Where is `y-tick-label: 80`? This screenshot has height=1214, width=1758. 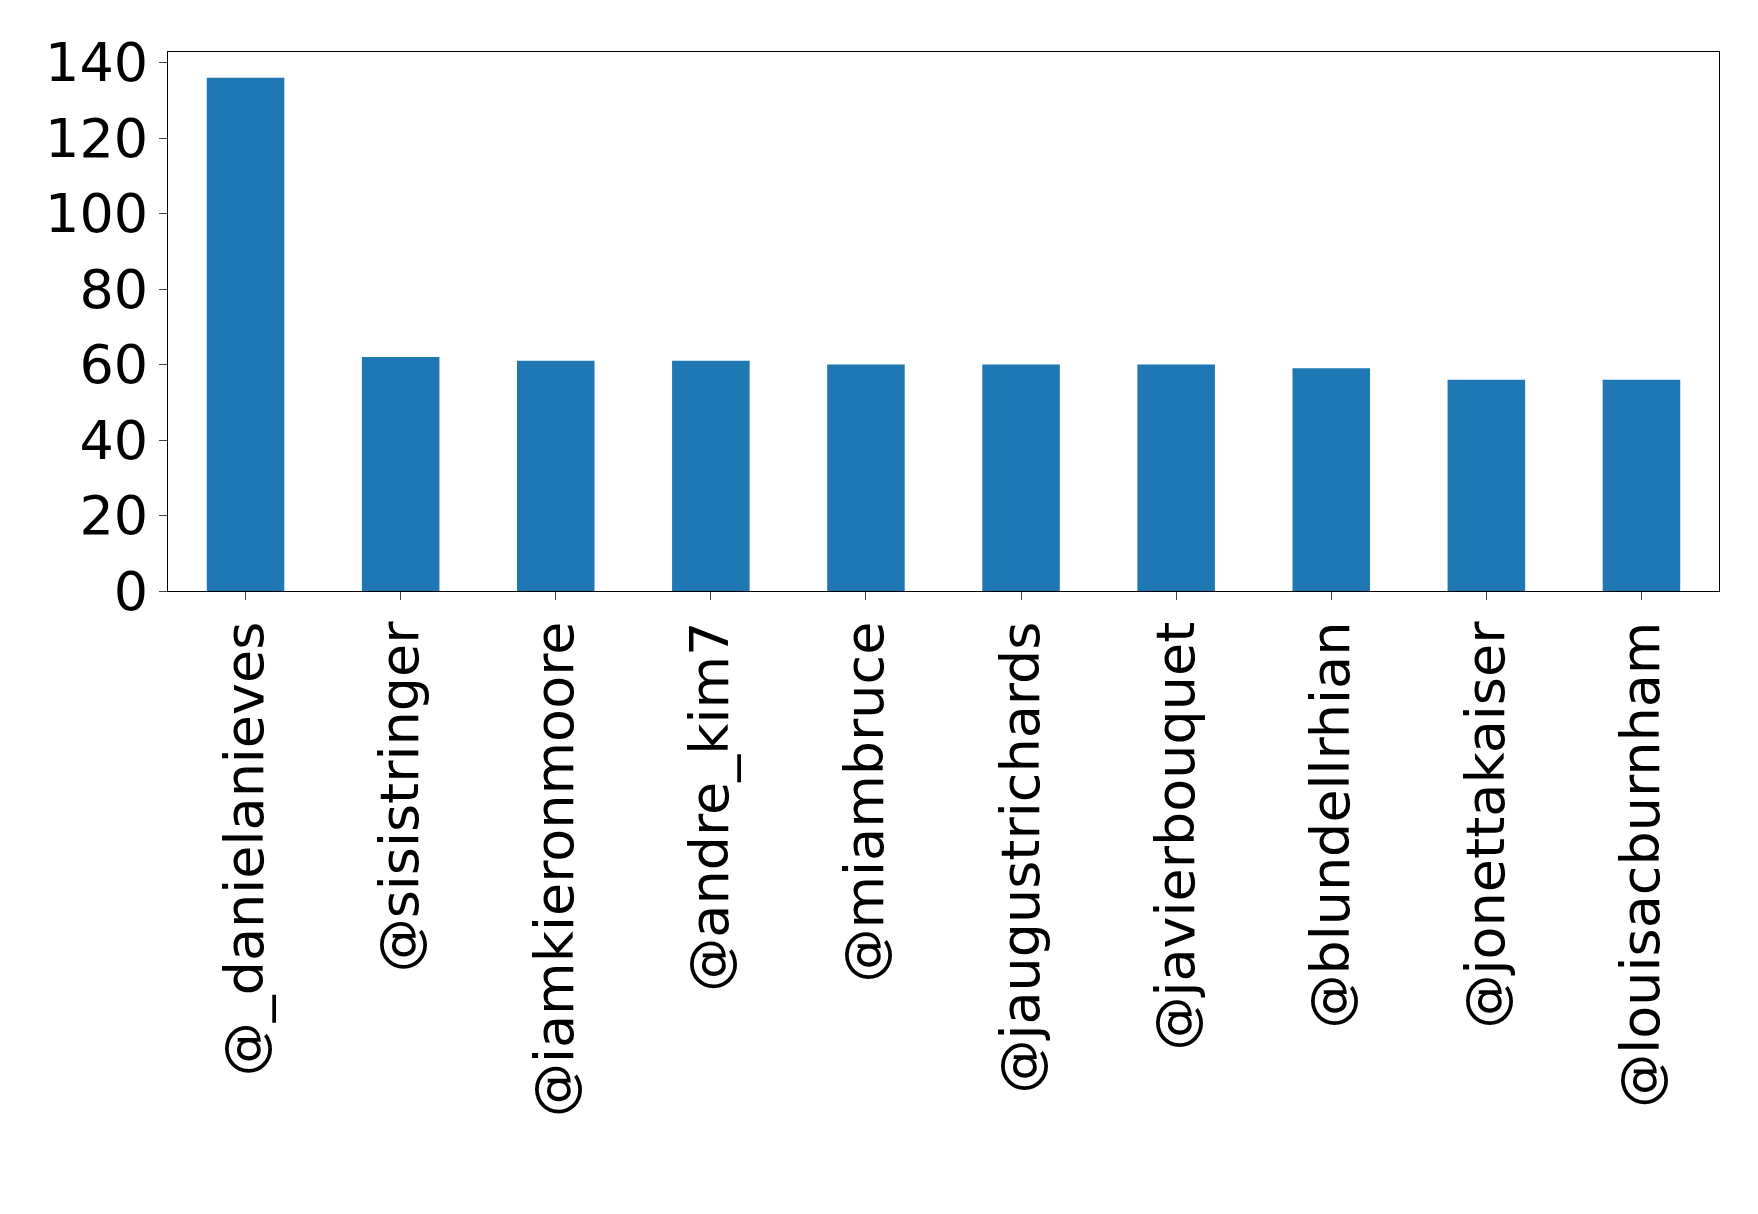
y-tick-label: 80 is located at coordinates (114, 289).